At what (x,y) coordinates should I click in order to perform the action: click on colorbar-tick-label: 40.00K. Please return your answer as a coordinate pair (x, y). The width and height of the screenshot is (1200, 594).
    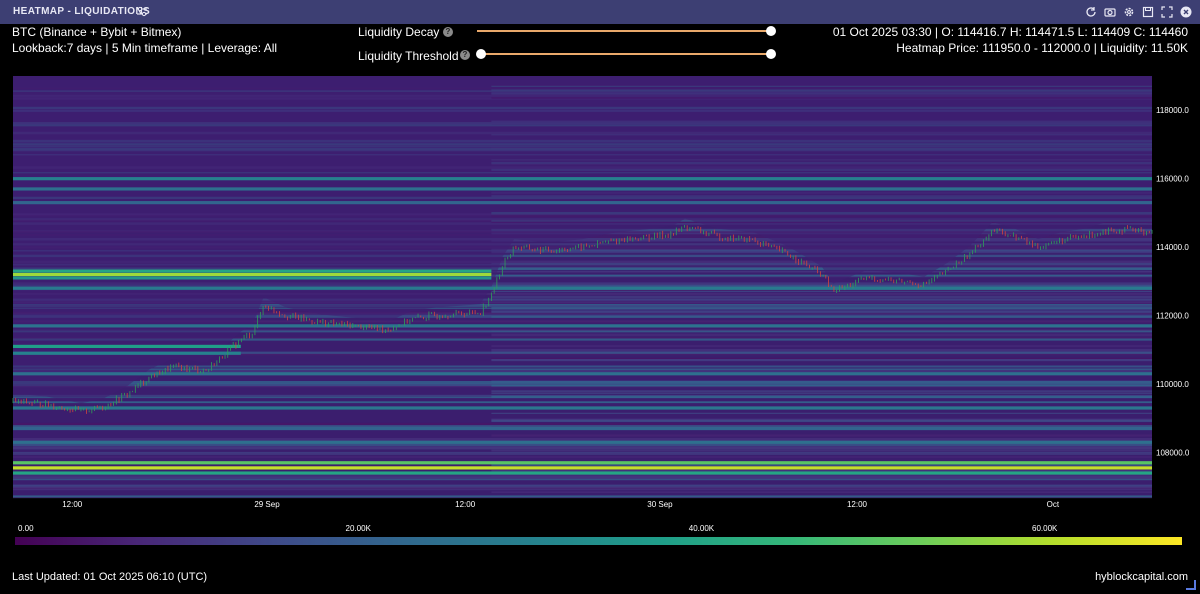
    Looking at the image, I should click on (702, 528).